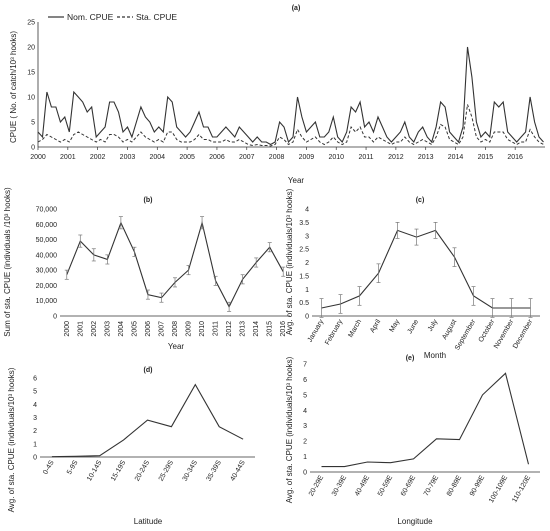  What do you see at coordinates (35, 379) in the screenshot?
I see `panel-d-ytick-label: 6` at bounding box center [35, 379].